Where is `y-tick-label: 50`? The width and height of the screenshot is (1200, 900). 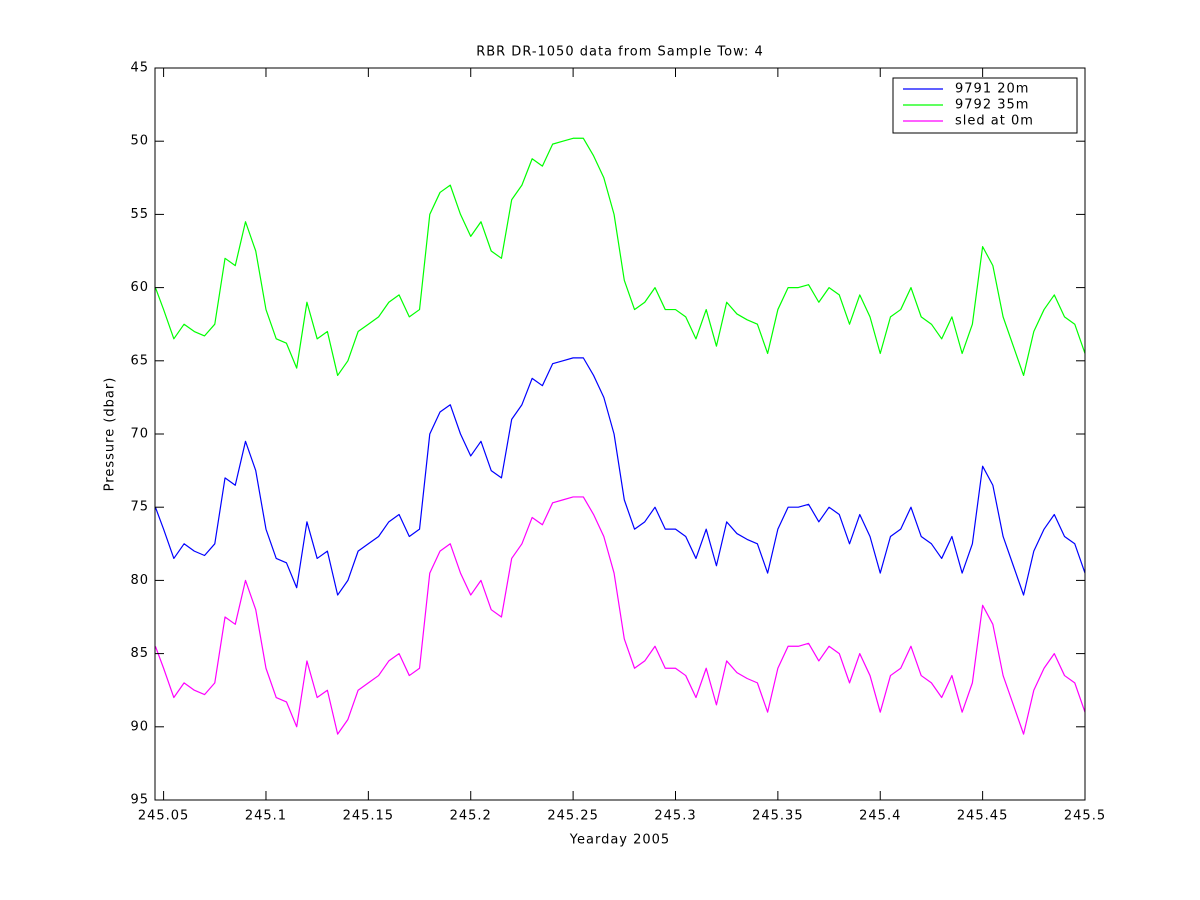
y-tick-label: 50 is located at coordinates (139, 141).